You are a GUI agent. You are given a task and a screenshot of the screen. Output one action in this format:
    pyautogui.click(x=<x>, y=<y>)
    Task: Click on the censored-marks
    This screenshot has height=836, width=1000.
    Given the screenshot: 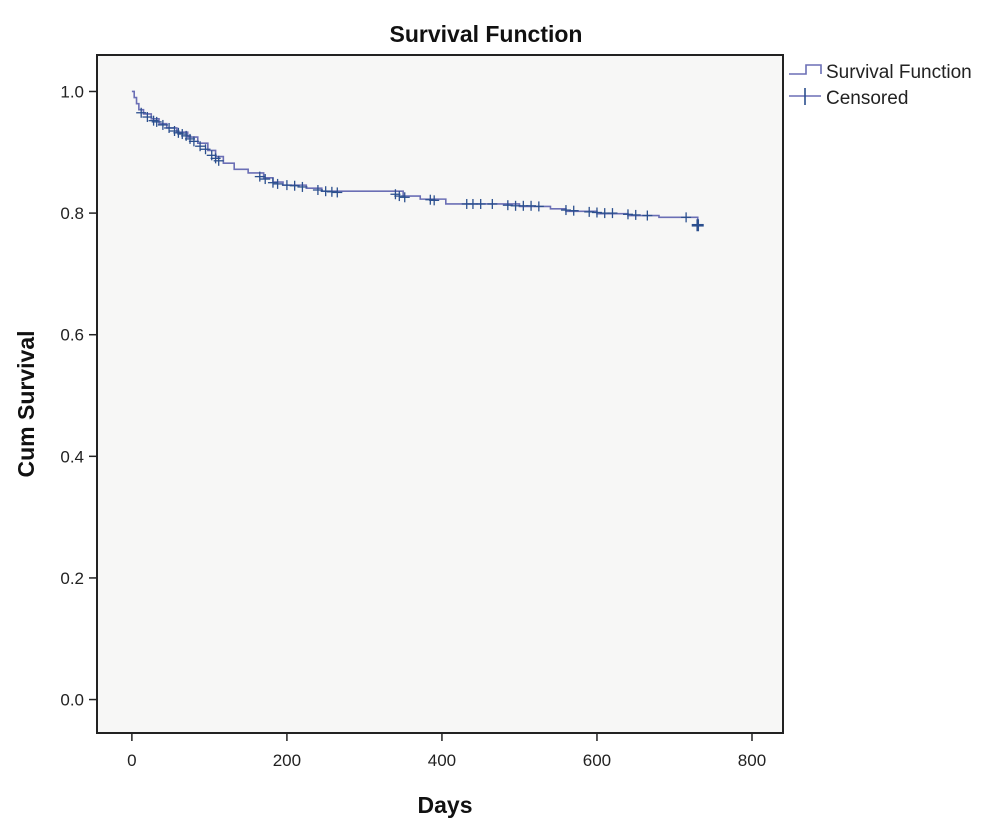 What is the action you would take?
    pyautogui.click(x=420, y=169)
    